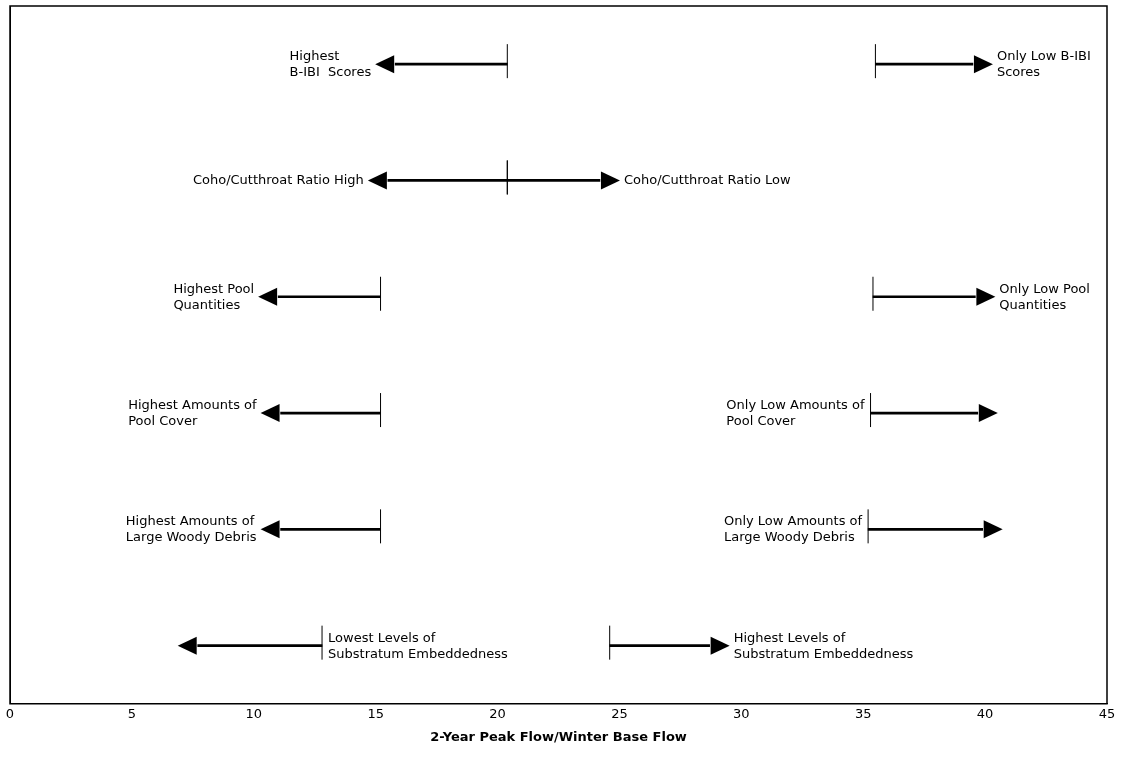 The width and height of the screenshot is (1129, 757). What do you see at coordinates (497, 713) in the screenshot?
I see `x-tick-label: 20` at bounding box center [497, 713].